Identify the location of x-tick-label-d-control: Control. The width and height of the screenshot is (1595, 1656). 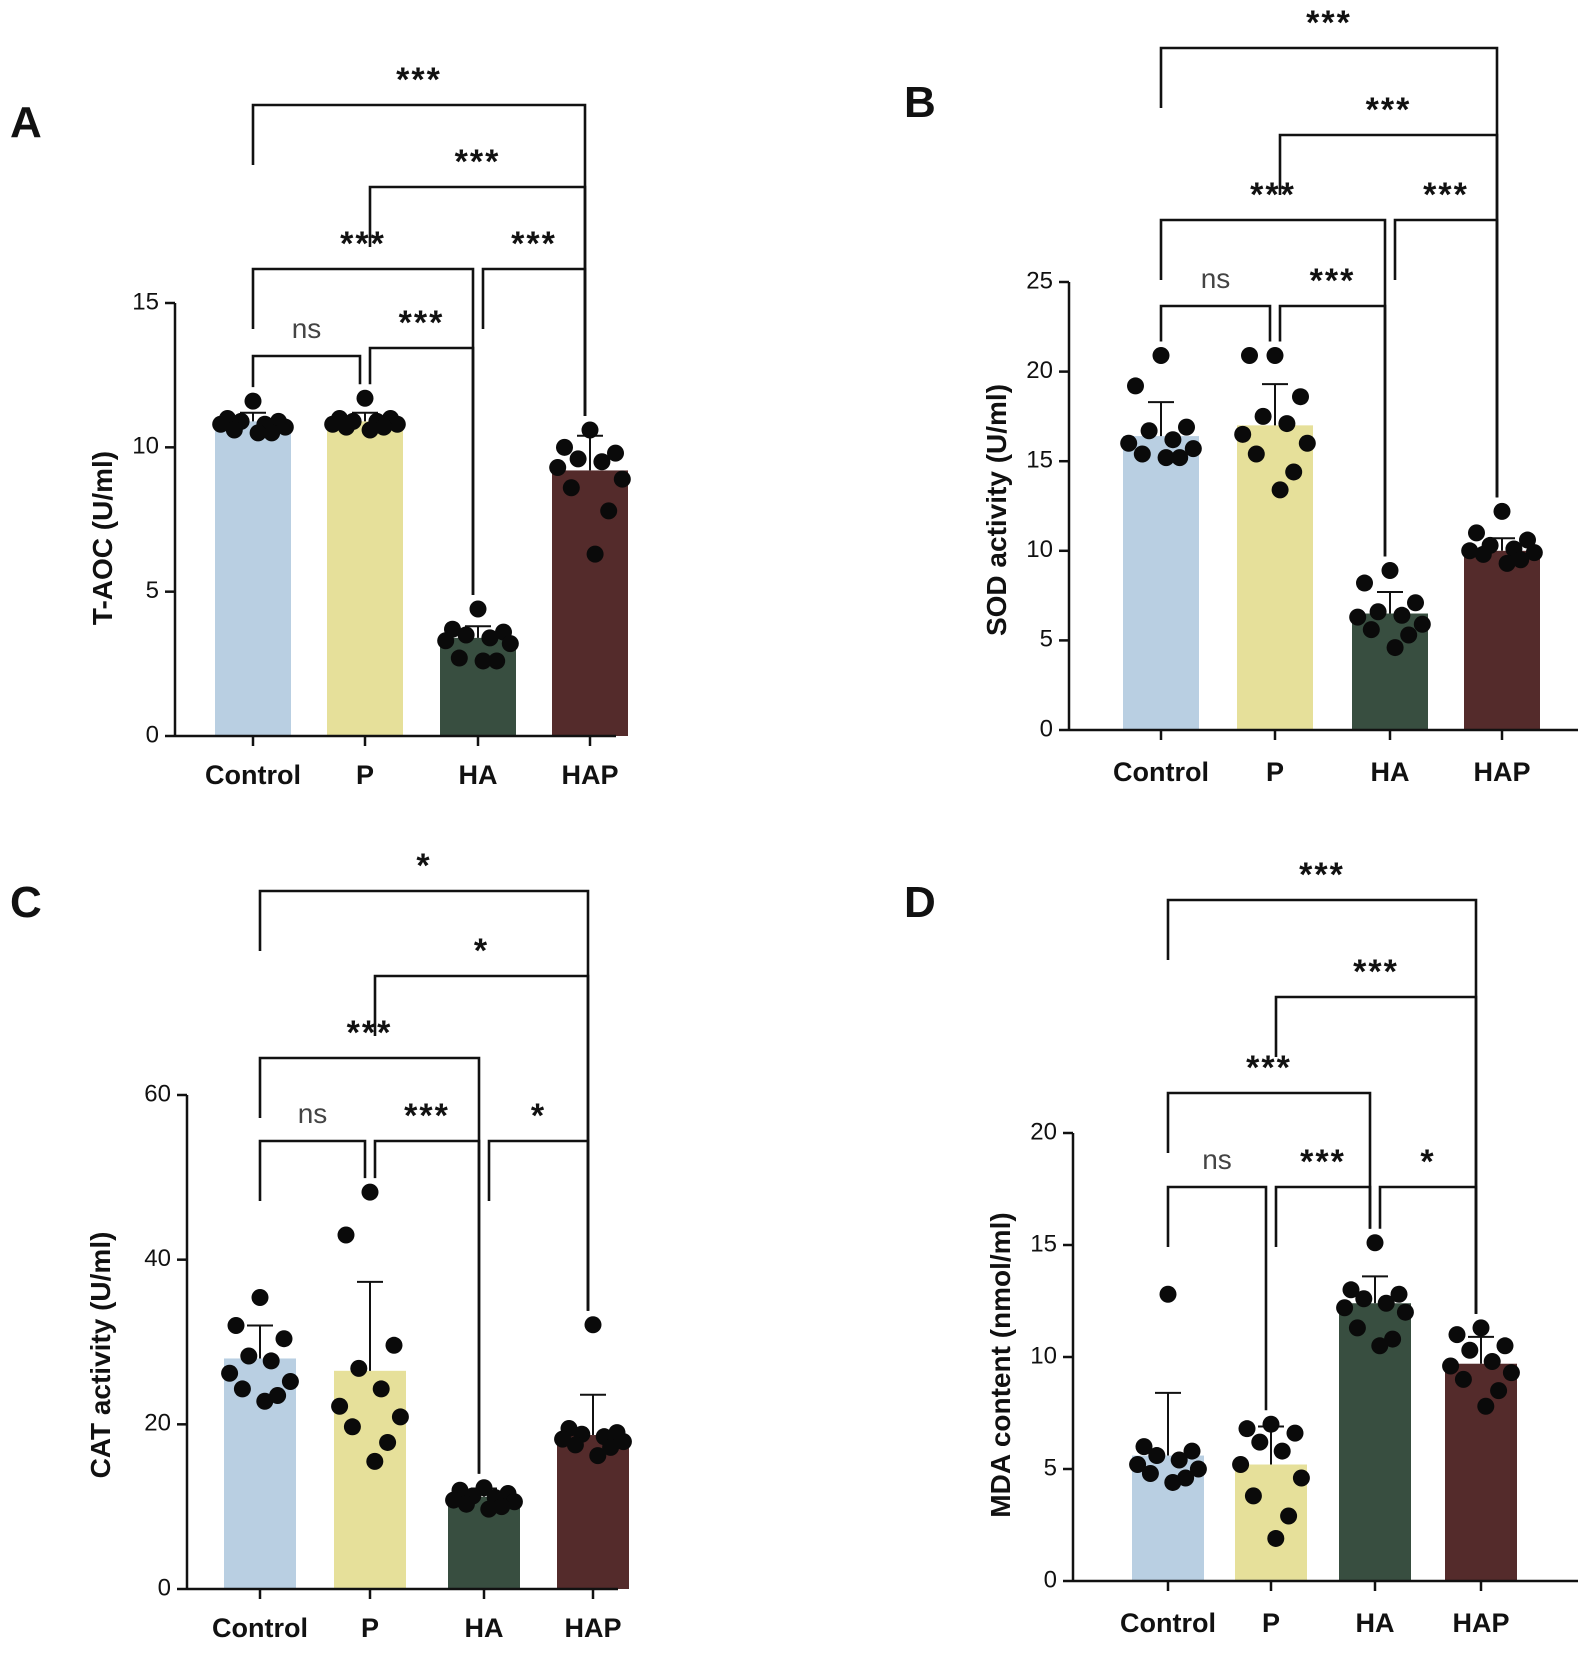
(1168, 1623).